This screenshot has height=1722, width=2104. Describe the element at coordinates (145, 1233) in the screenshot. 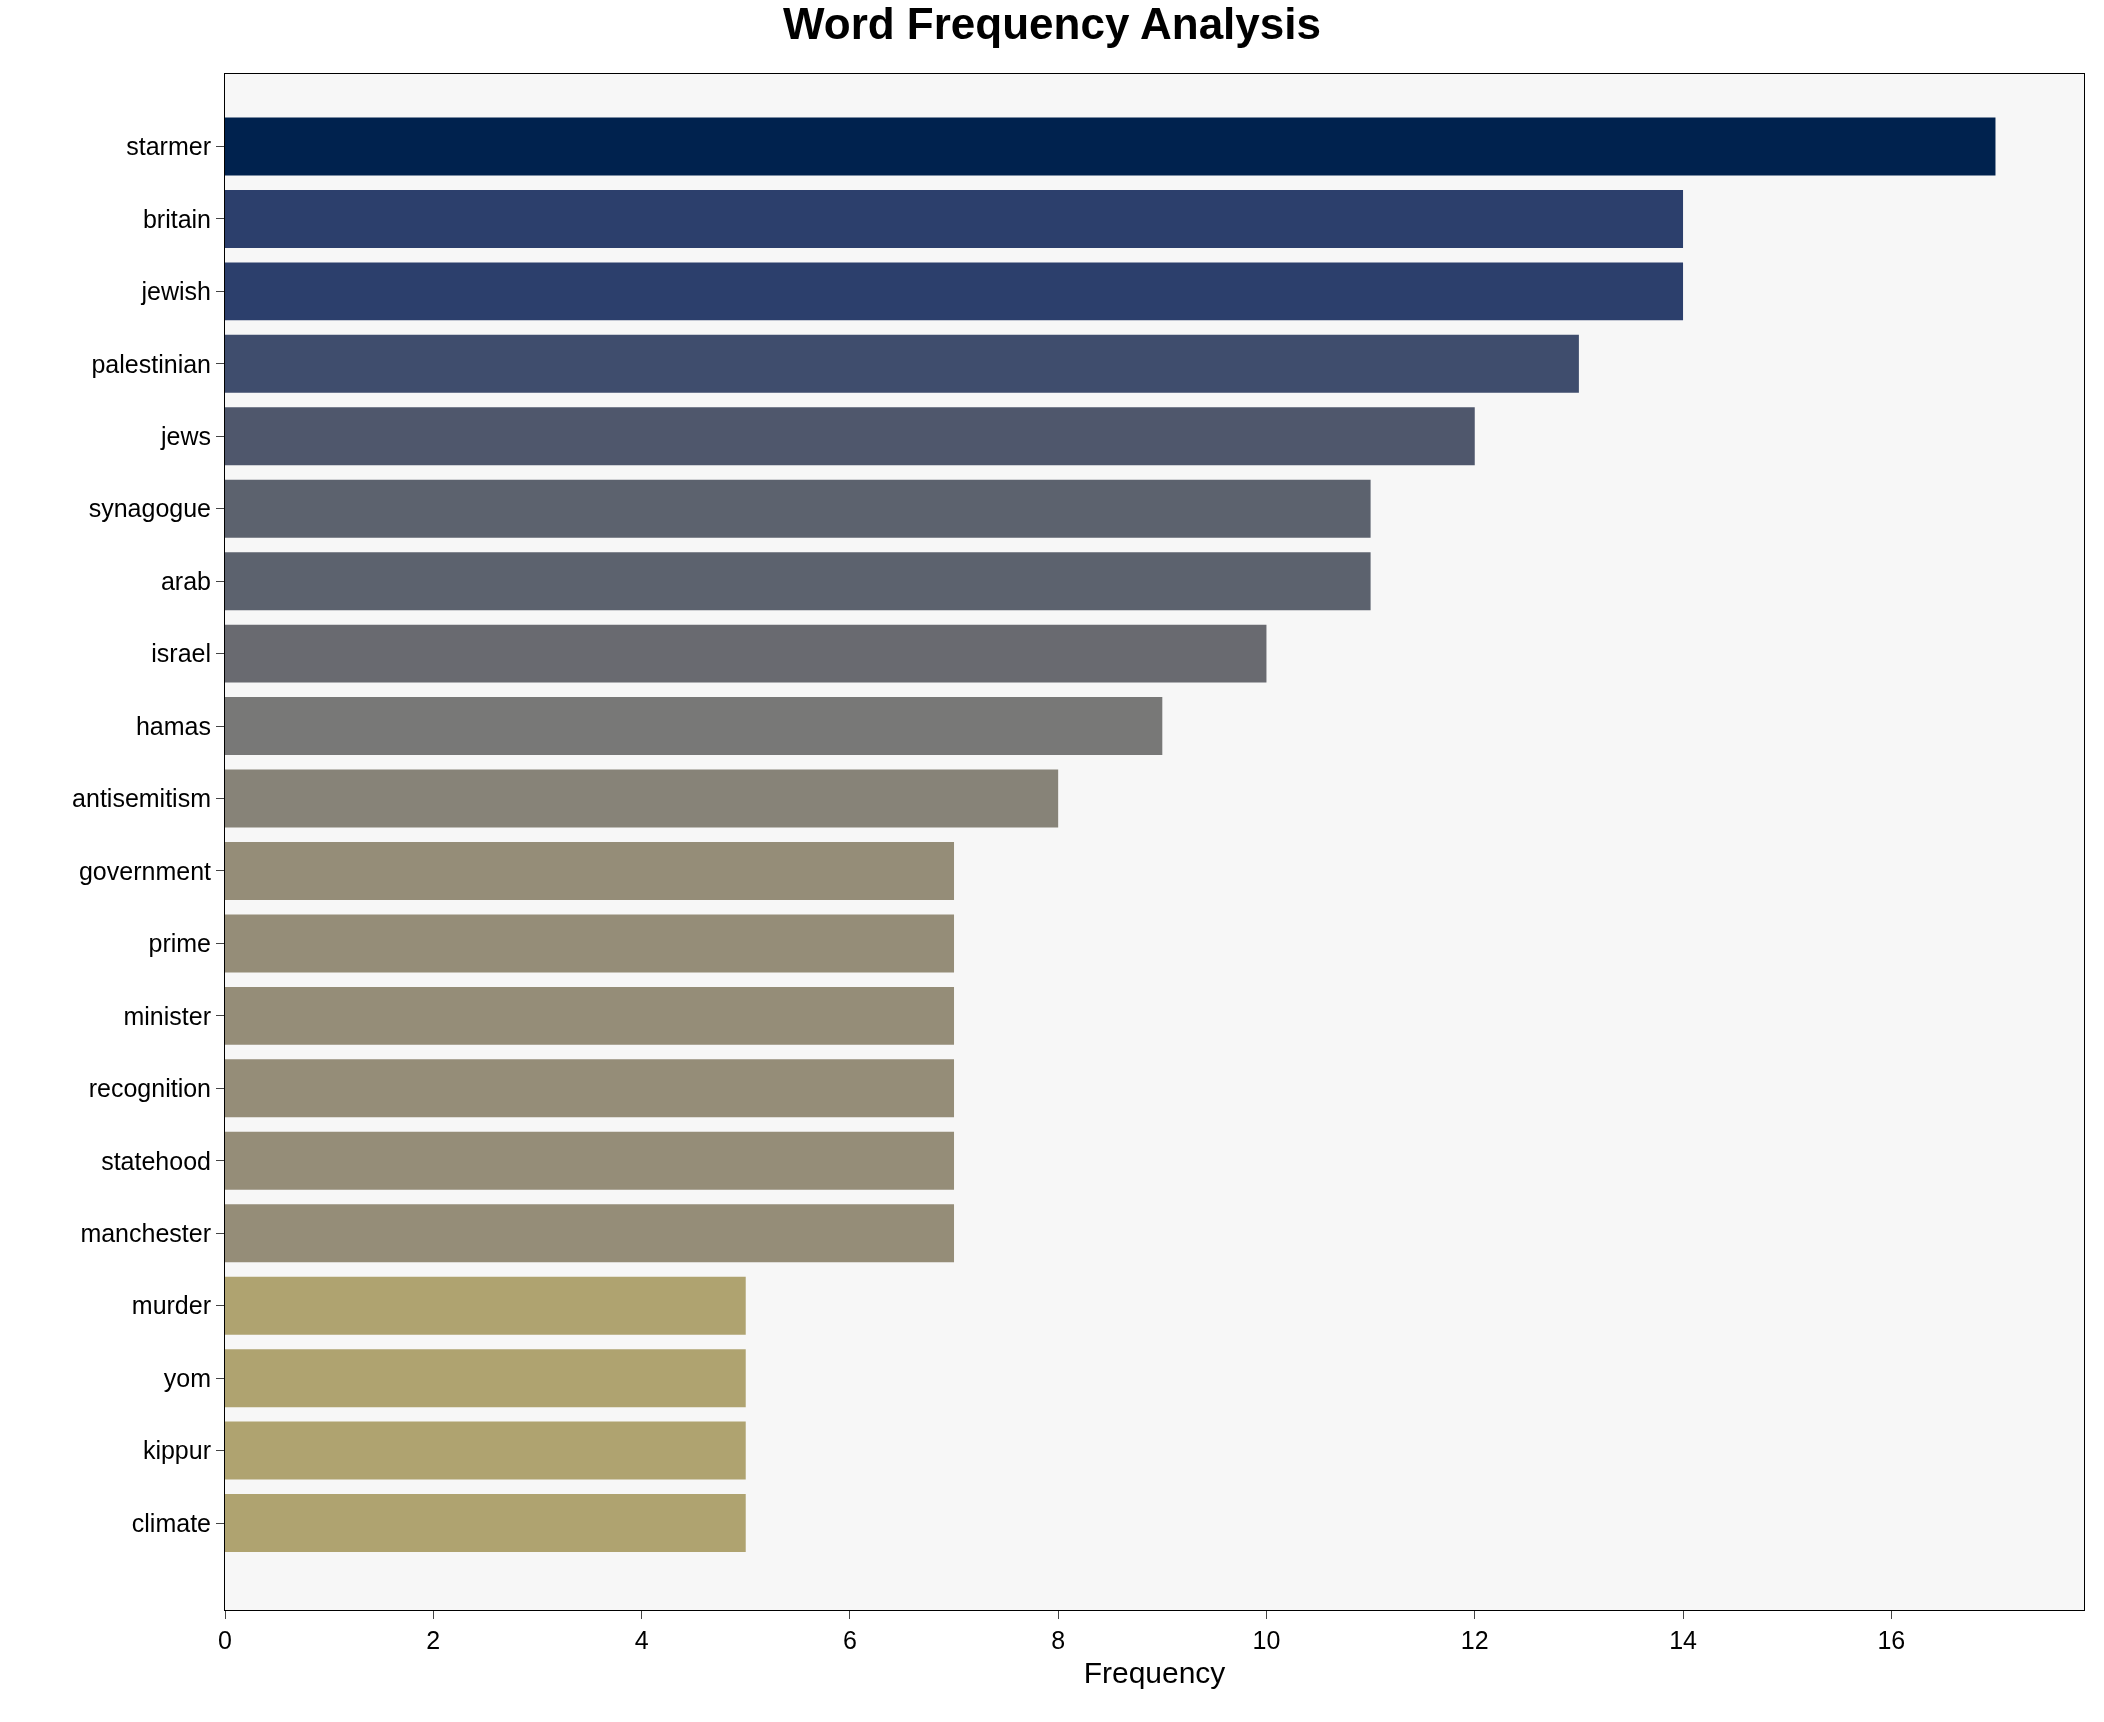

I see `y-tick-label: manchester` at that location.